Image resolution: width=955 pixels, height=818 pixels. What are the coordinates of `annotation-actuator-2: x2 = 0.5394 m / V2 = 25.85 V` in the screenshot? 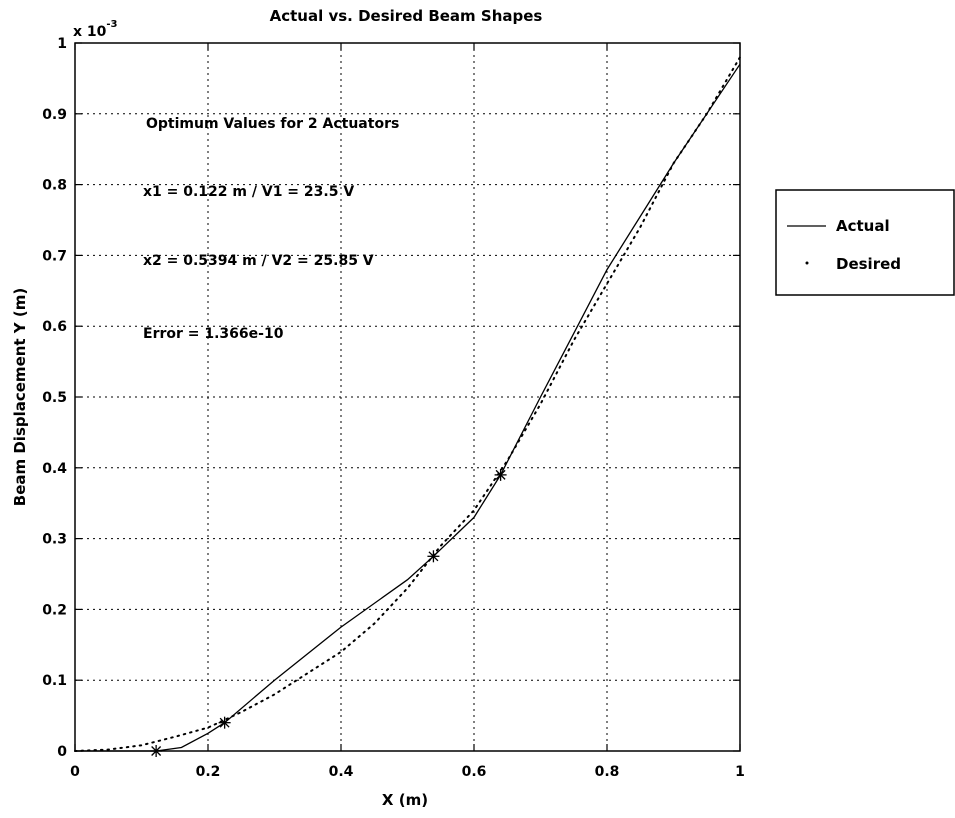 It's located at (258, 261).